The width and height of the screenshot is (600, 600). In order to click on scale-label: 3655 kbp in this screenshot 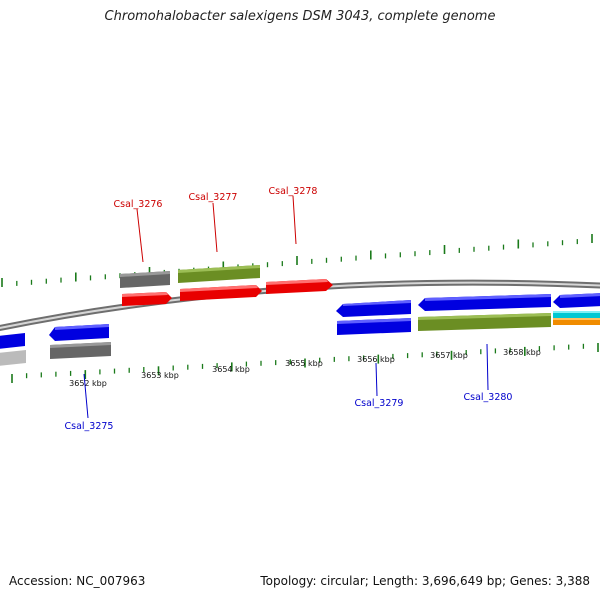, I will do `click(304, 363)`.